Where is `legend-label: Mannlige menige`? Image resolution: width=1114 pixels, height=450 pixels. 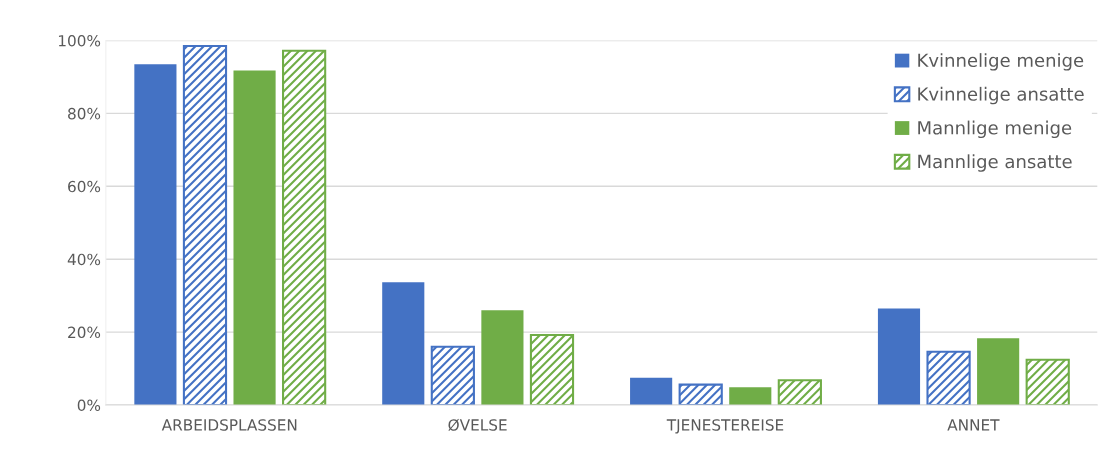
legend-label: Mannlige menige is located at coordinates (995, 129).